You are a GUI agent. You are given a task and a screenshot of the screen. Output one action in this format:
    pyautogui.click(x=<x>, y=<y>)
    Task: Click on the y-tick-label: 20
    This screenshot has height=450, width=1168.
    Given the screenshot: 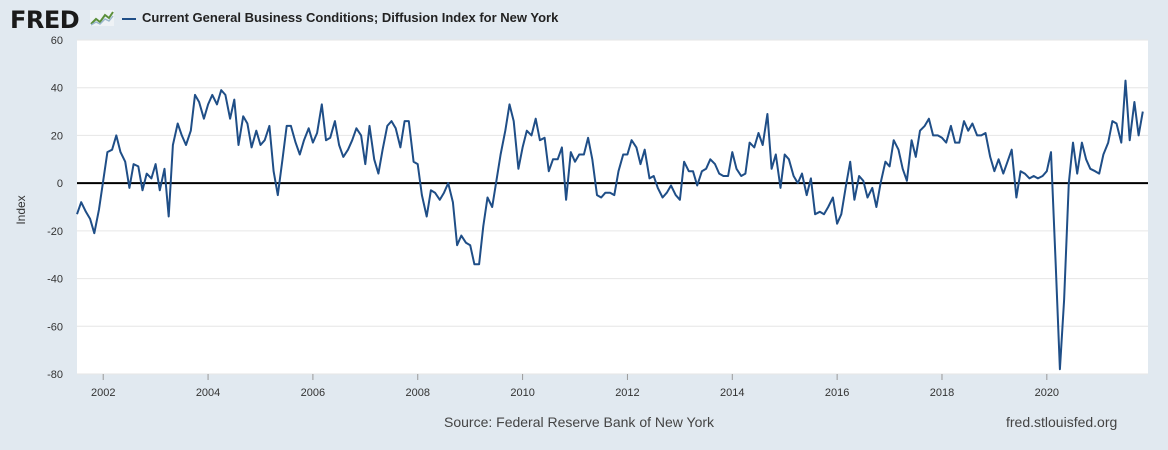 What is the action you would take?
    pyautogui.click(x=57, y=136)
    